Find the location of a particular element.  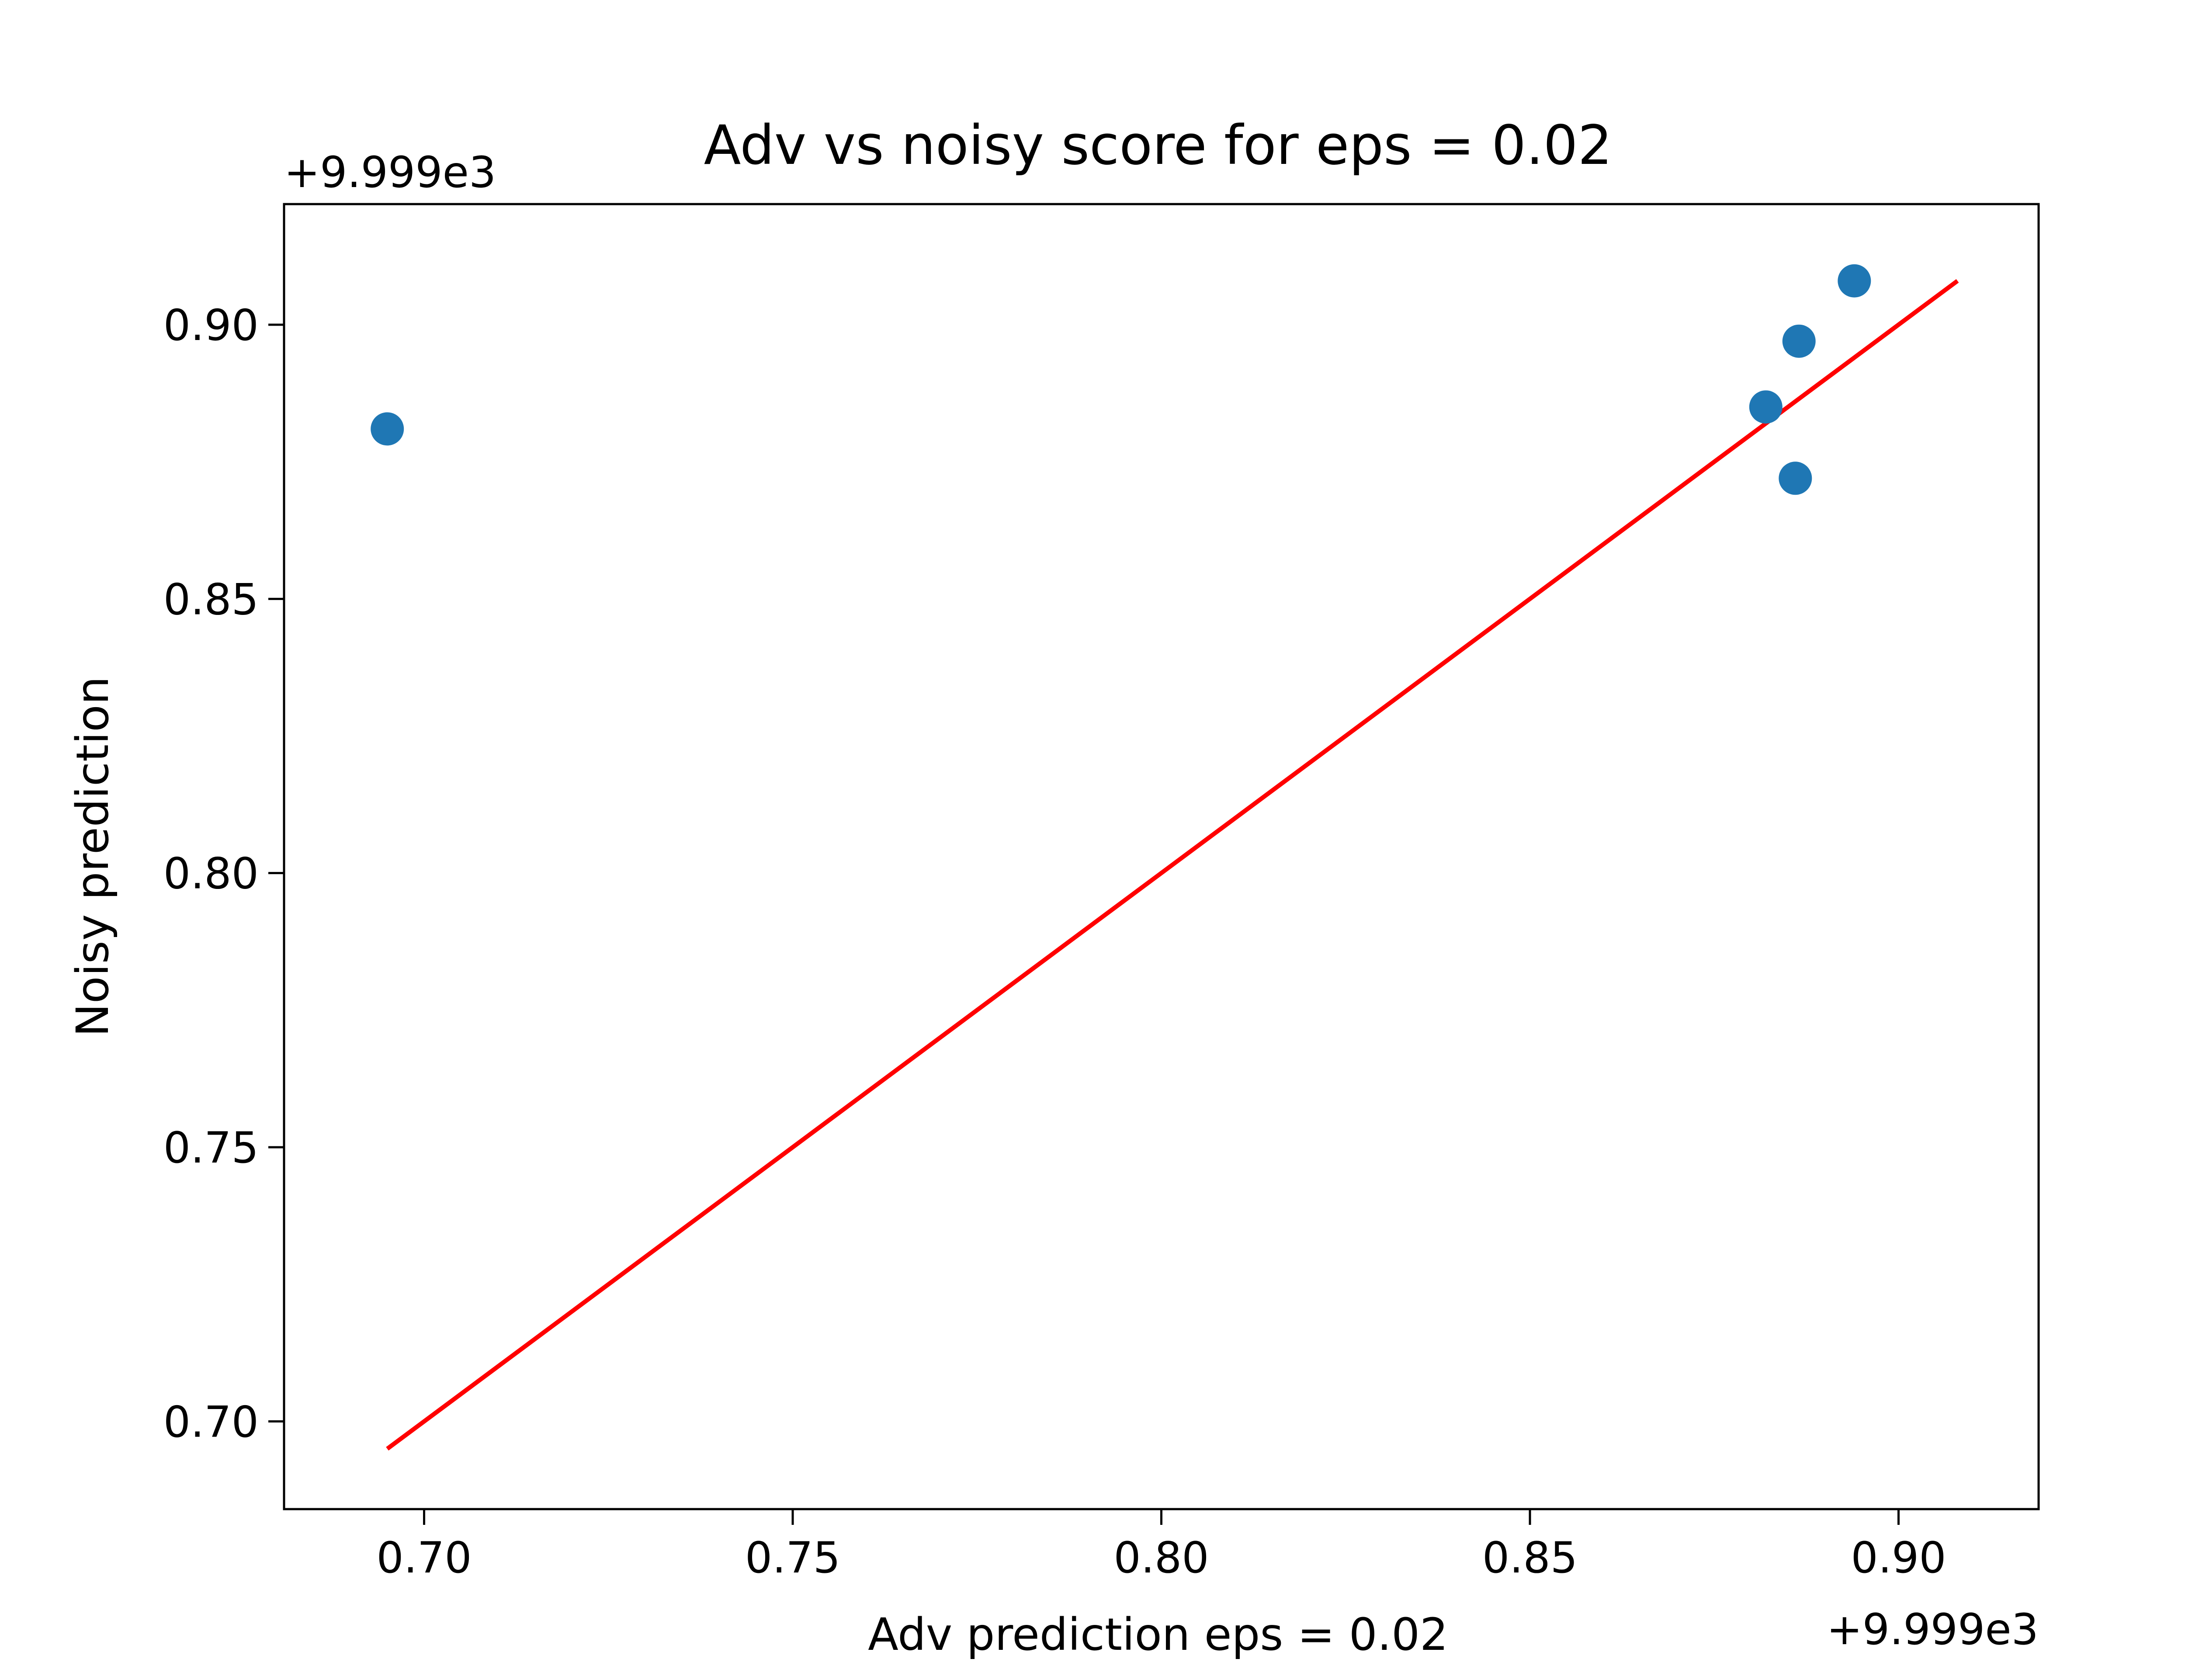

y-axis-offset-label: +9.999e3 is located at coordinates (390, 173).